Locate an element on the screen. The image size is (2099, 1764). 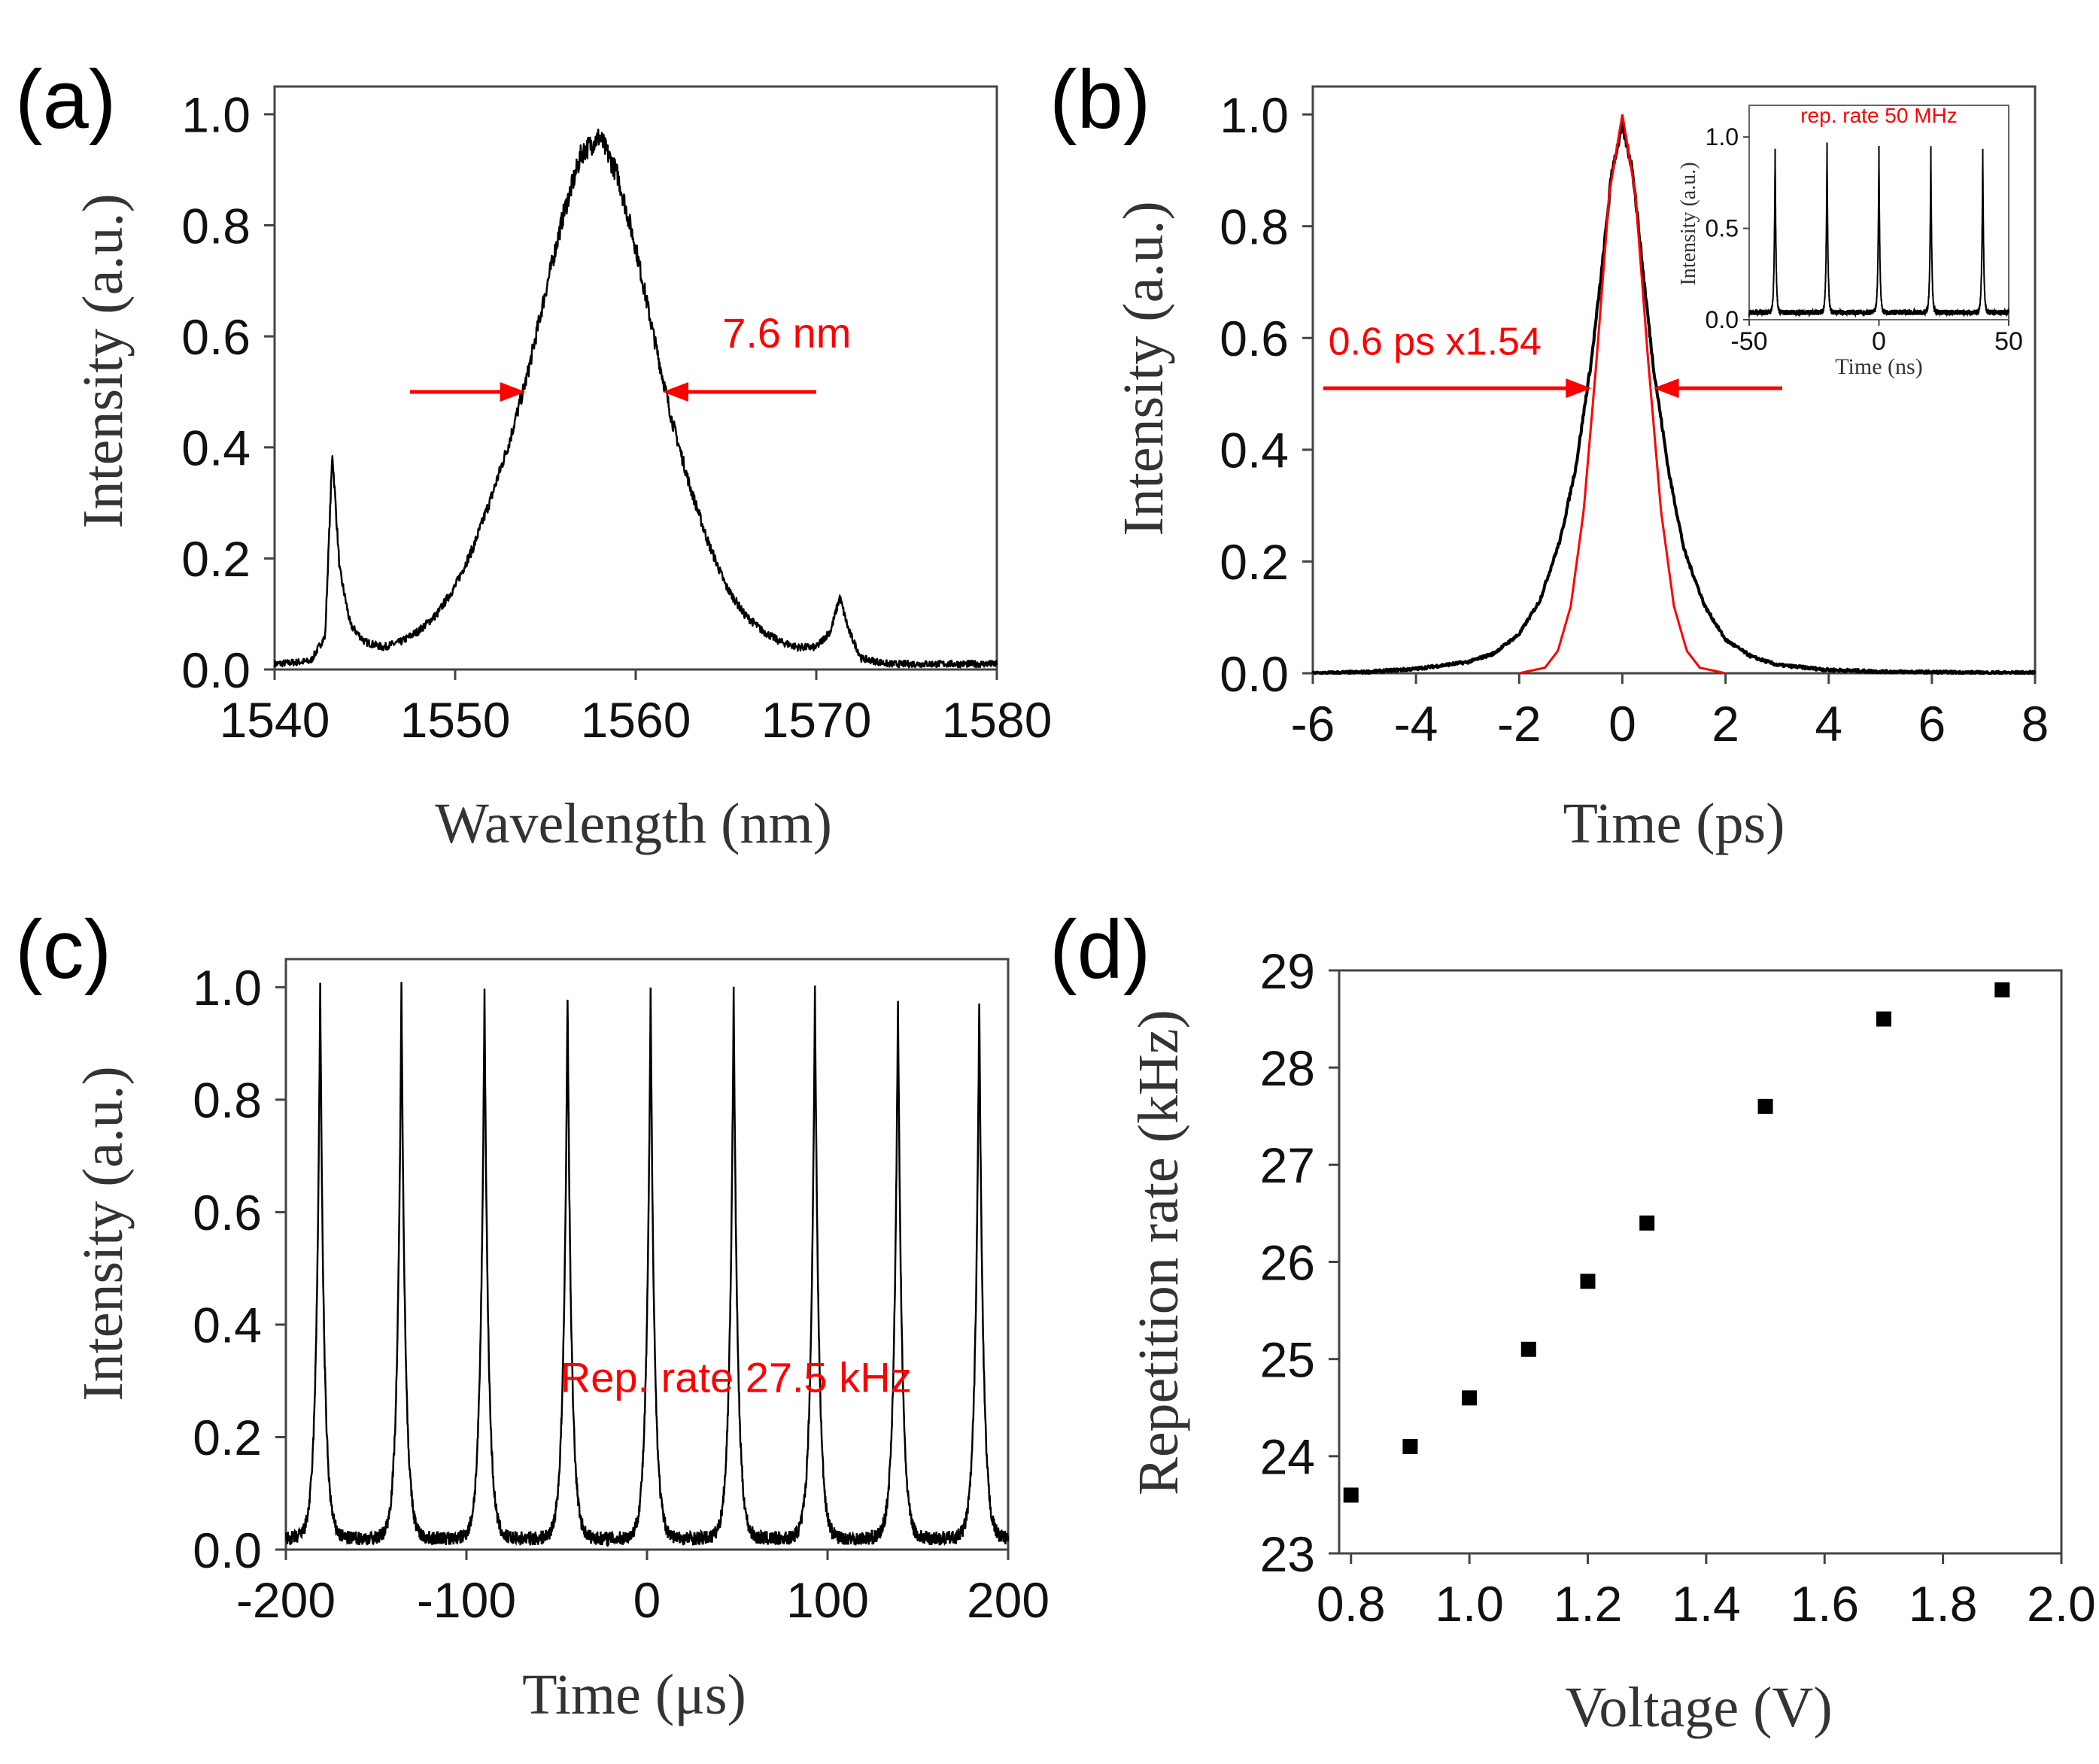
inset-pulse-train is located at coordinates (1878, 230).